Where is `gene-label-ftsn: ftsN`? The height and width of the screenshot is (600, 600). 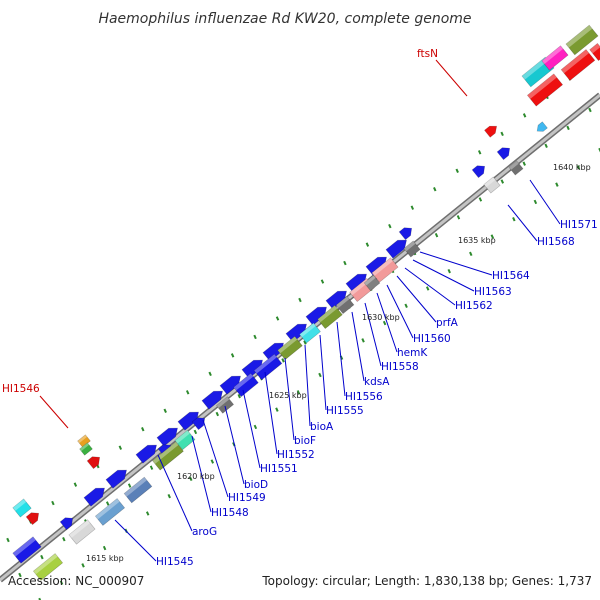 gene-label-ftsn: ftsN is located at coordinates (427, 54).